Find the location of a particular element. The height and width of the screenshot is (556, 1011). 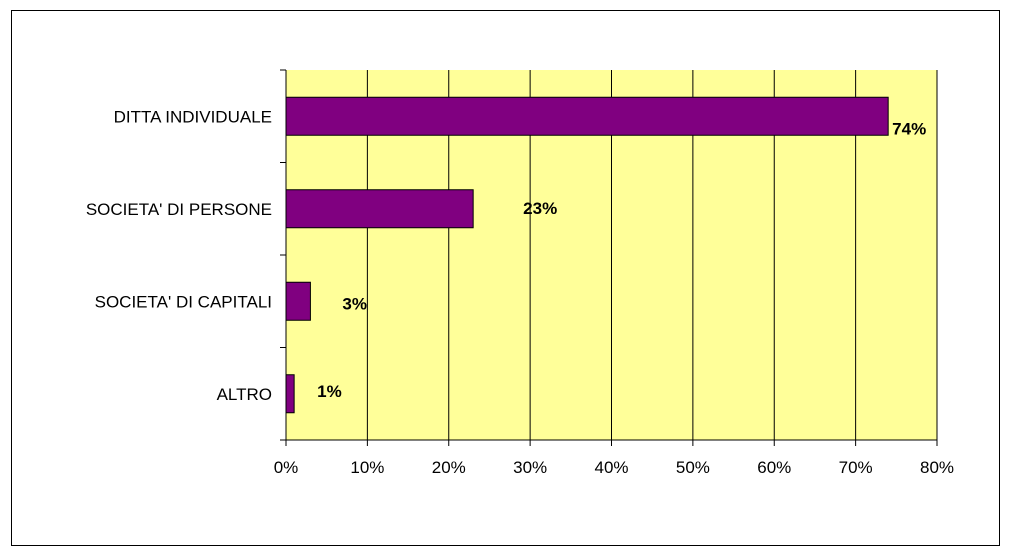

x-tick-labels: 0% 10% 20% 30% 40% 50% 60% 70% 80% is located at coordinates (614, 467).